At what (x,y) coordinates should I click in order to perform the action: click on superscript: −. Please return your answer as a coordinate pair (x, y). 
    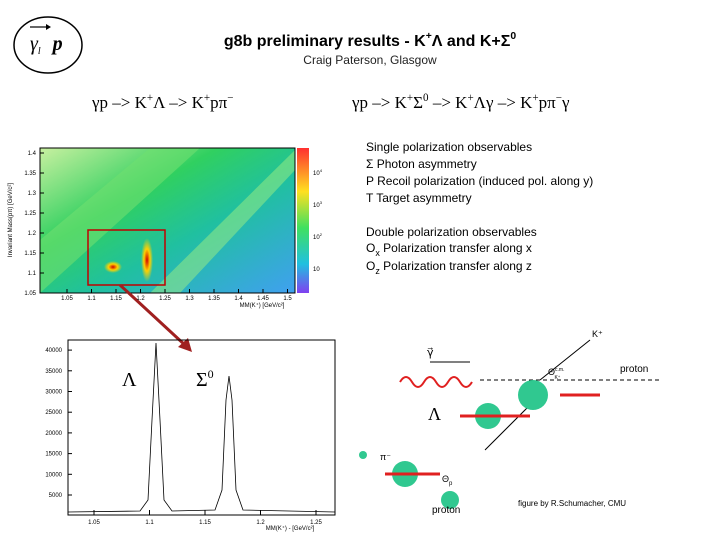
    Looking at the image, I should click on (230, 98).